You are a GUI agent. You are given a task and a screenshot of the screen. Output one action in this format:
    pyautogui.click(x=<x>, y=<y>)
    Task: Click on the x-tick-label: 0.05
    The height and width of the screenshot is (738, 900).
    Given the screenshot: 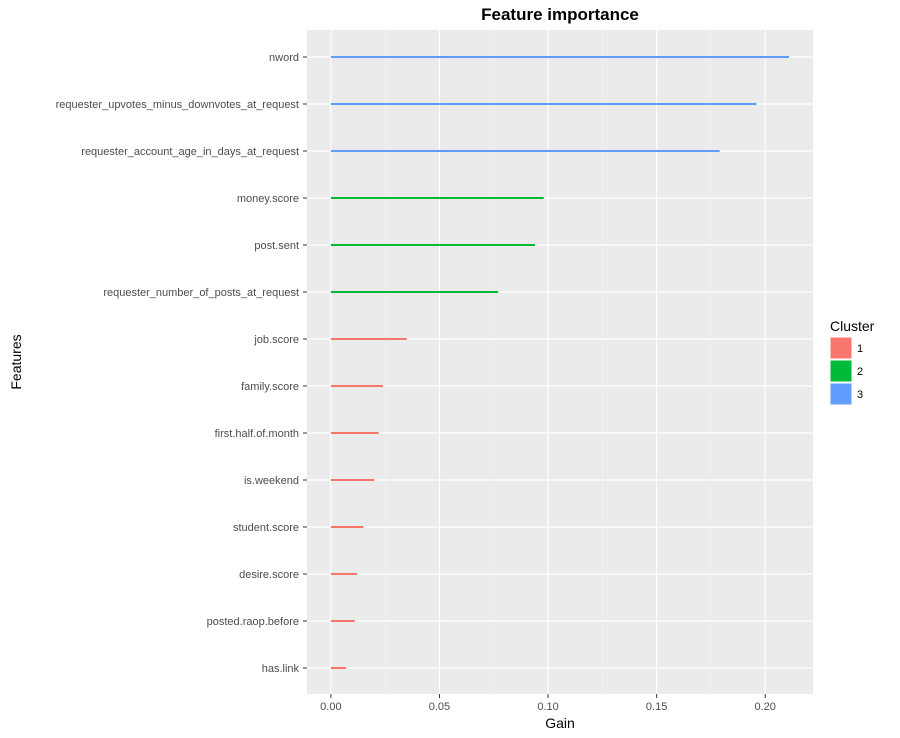 What is the action you would take?
    pyautogui.click(x=439, y=707)
    